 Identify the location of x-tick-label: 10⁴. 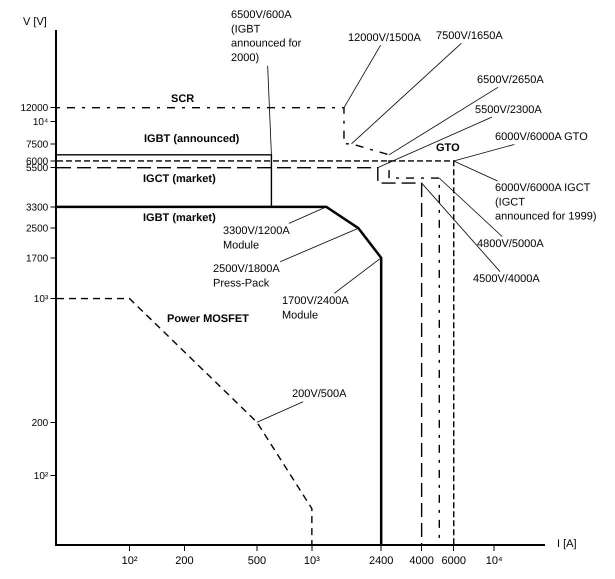
(494, 560).